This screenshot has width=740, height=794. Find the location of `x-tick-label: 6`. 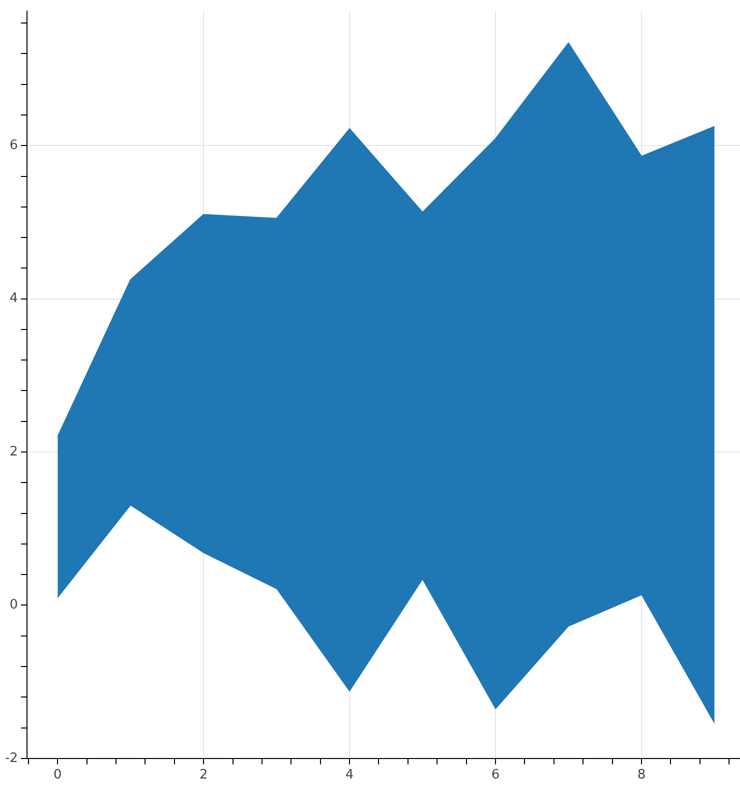

x-tick-label: 6 is located at coordinates (495, 775).